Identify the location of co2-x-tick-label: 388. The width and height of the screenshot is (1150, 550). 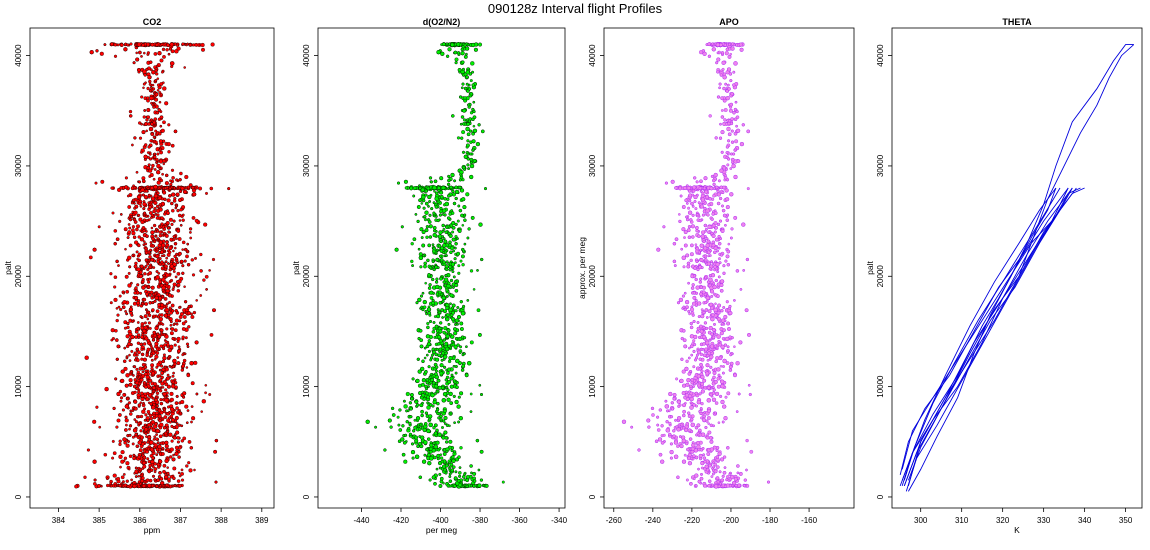
(221, 520).